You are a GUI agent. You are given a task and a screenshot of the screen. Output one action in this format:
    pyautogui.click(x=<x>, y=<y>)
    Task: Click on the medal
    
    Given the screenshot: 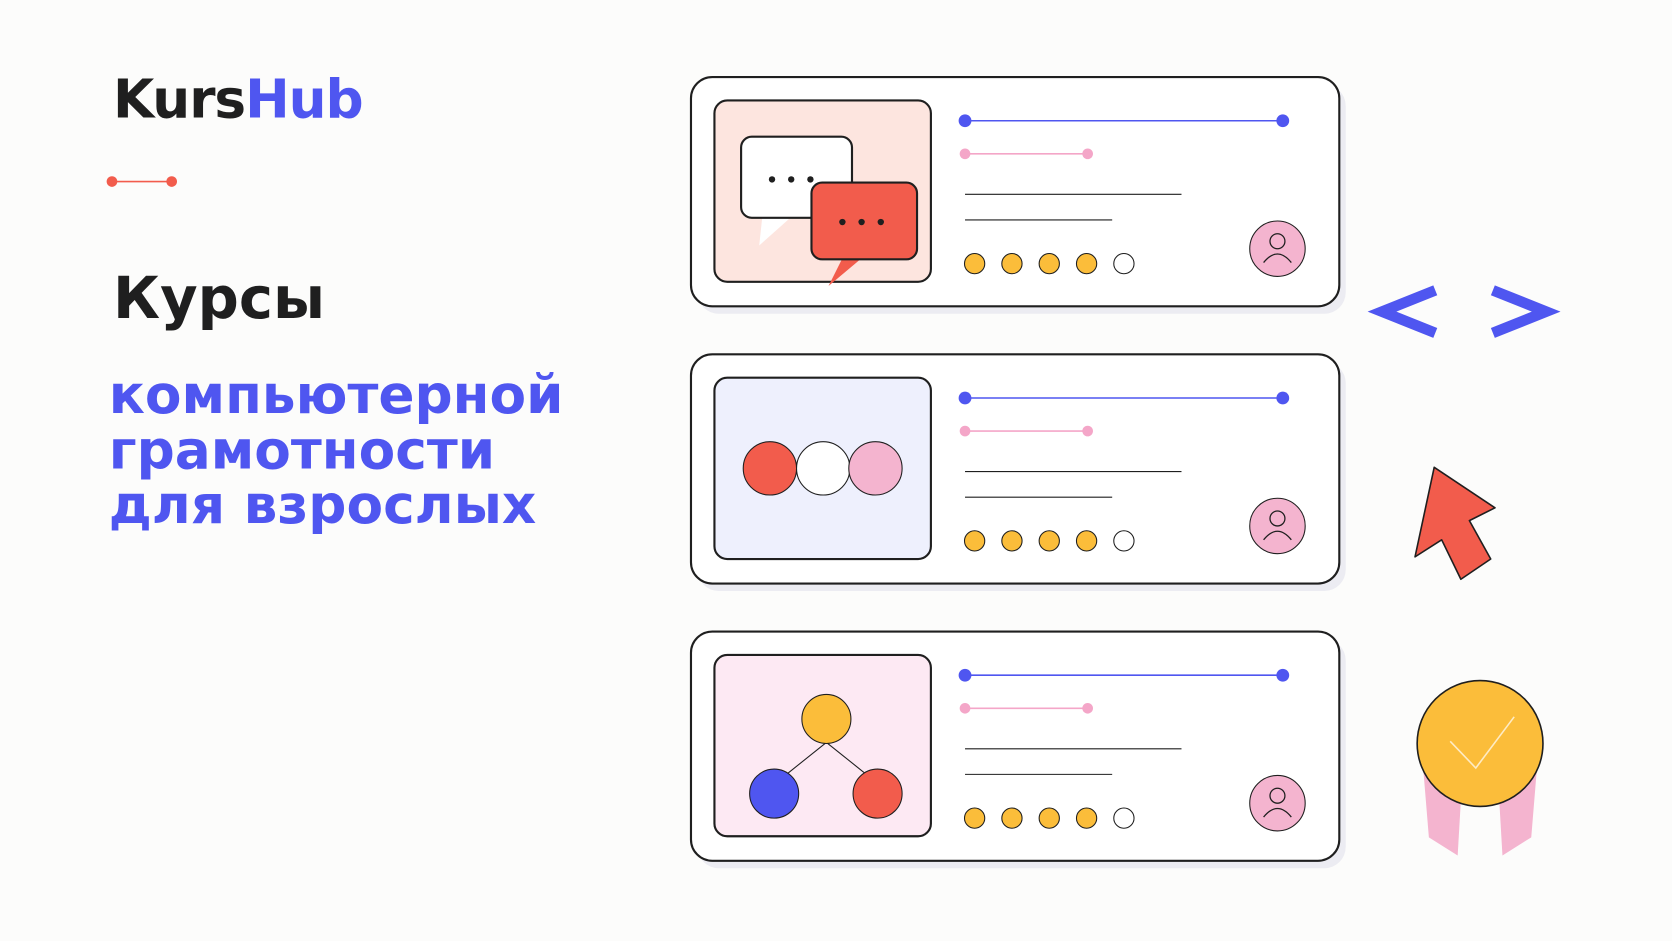 What is the action you would take?
    pyautogui.click(x=1480, y=743)
    